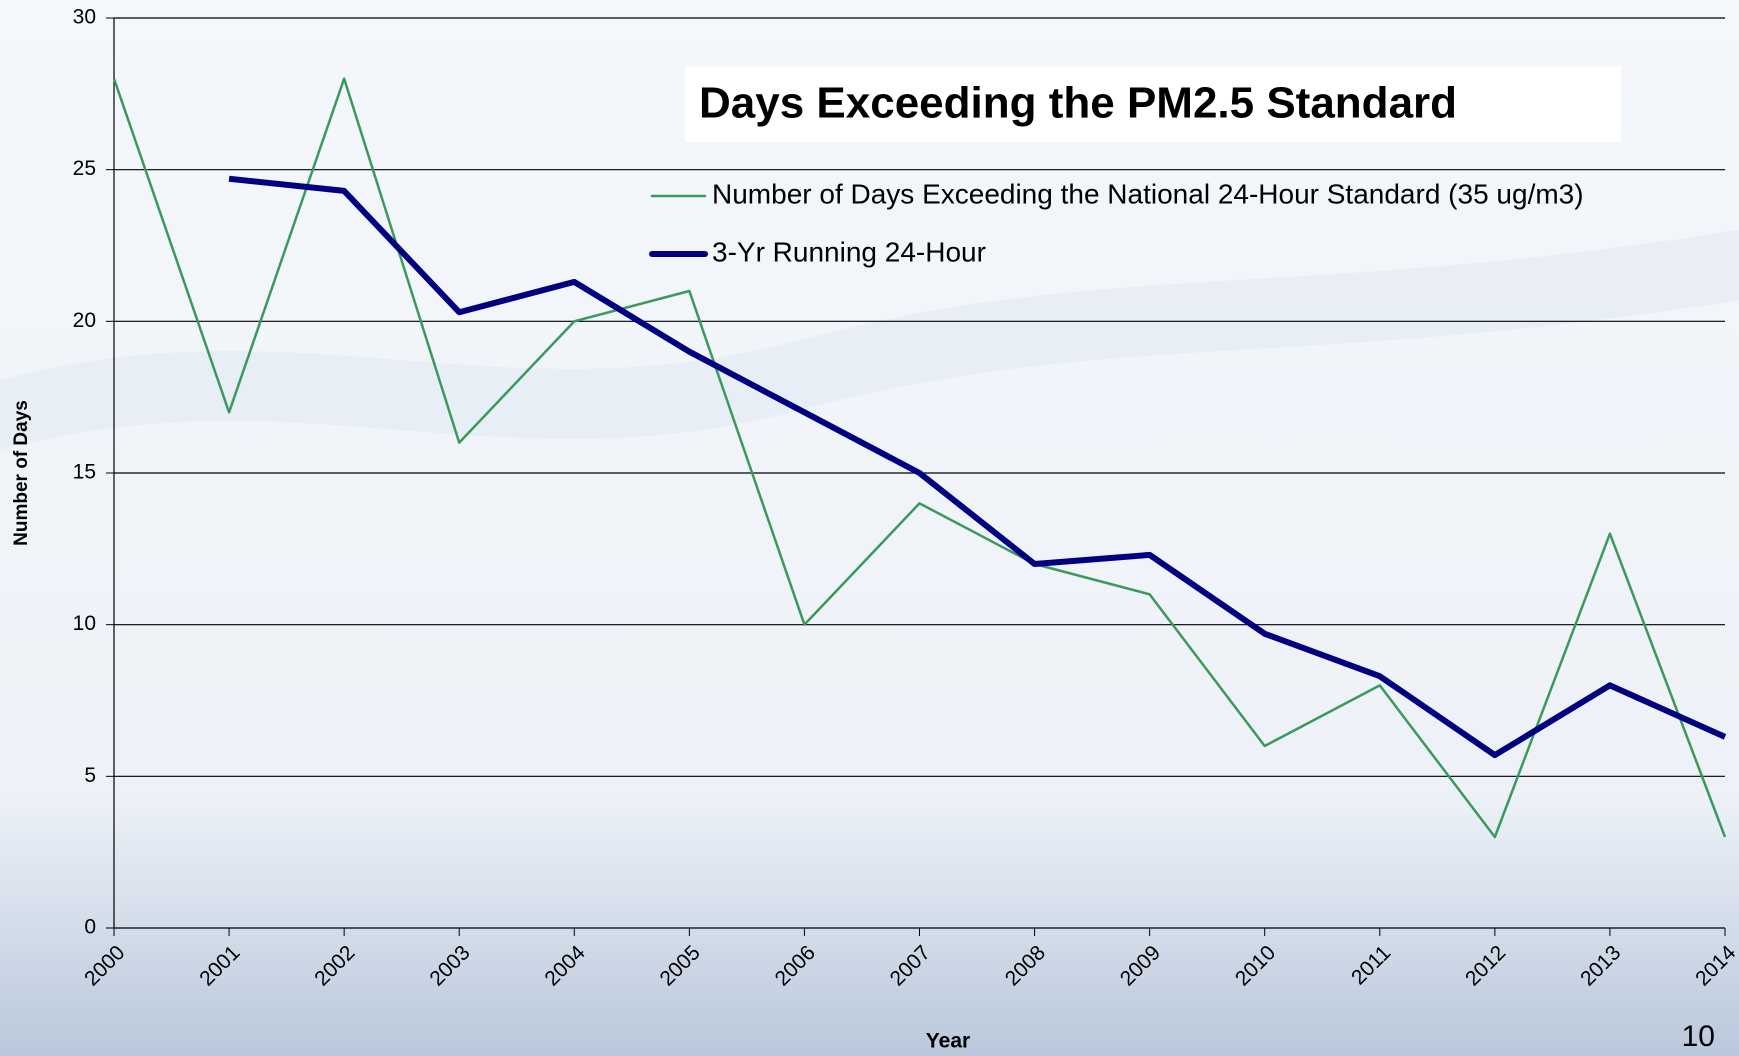  What do you see at coordinates (948, 1041) in the screenshot?
I see `x-axis-label: Year` at bounding box center [948, 1041].